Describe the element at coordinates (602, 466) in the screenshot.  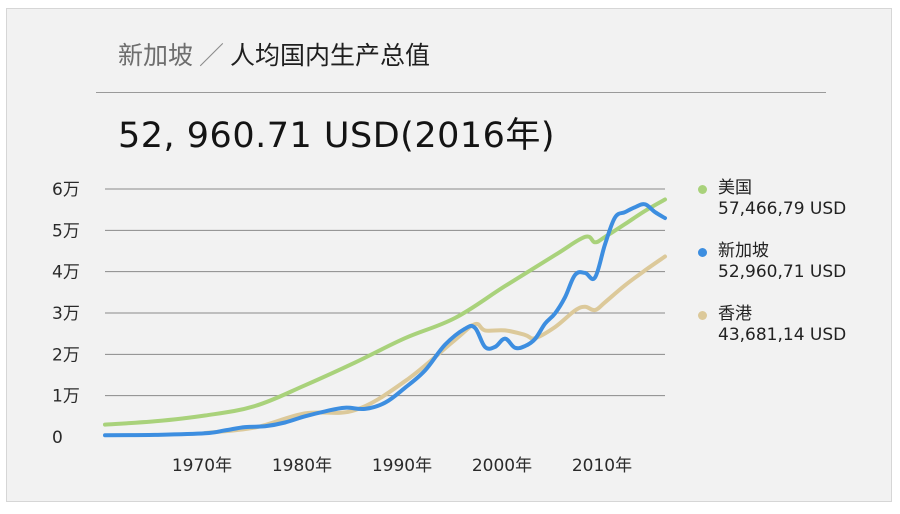
I see `x-tick-label: 2010年` at that location.